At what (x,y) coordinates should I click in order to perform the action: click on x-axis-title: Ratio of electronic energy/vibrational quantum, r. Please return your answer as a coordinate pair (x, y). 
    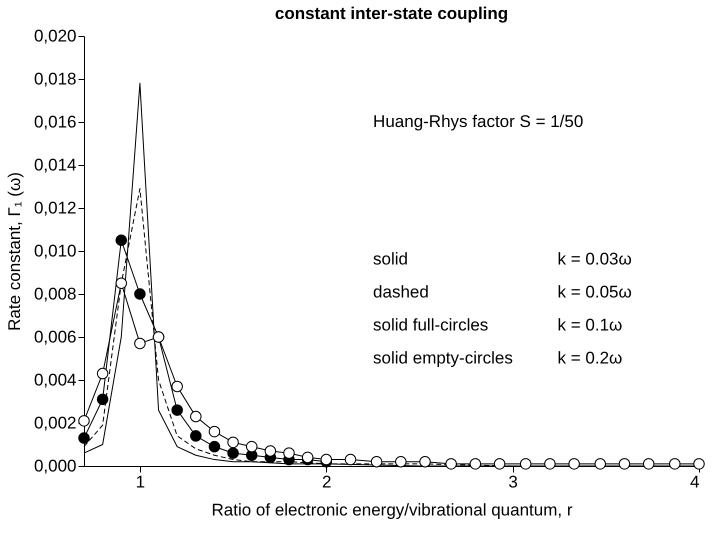
    Looking at the image, I should click on (392, 510).